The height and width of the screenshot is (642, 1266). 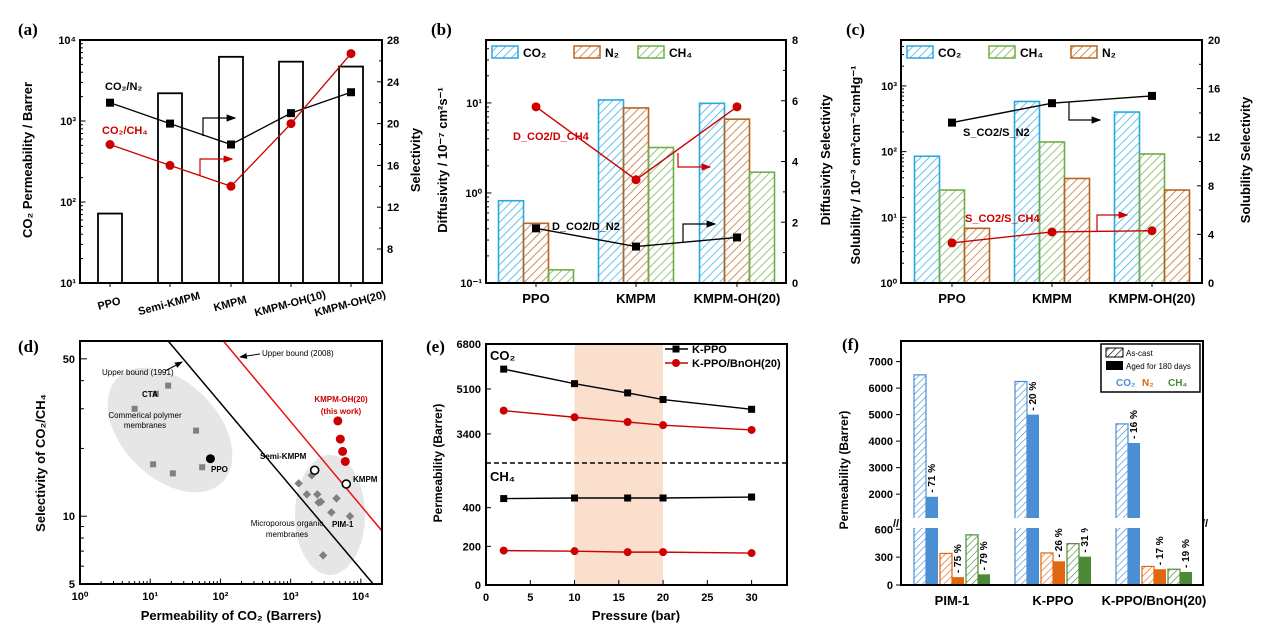 What do you see at coordinates (855, 29) in the screenshot?
I see `panel-label: (c)` at bounding box center [855, 29].